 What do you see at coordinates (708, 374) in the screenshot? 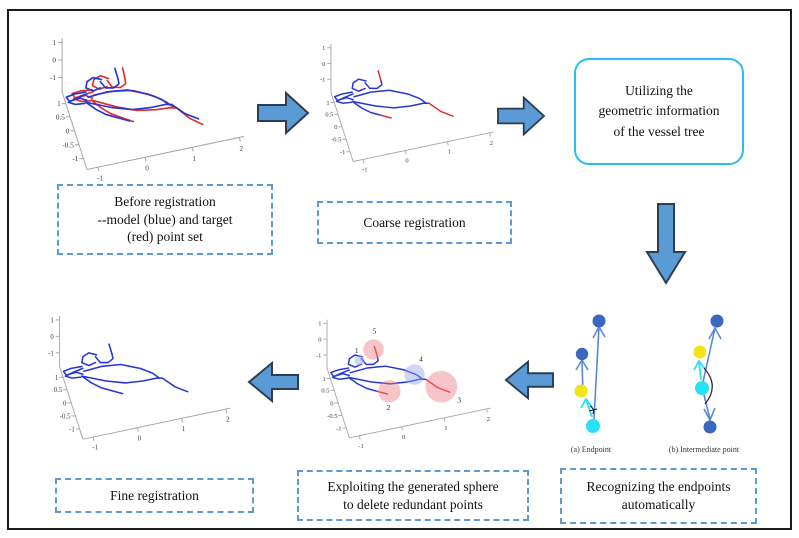
I see `diagram-b-intermediate-point` at bounding box center [708, 374].